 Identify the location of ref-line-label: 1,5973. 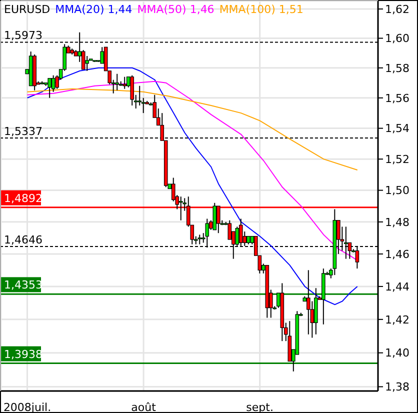
(23, 35).